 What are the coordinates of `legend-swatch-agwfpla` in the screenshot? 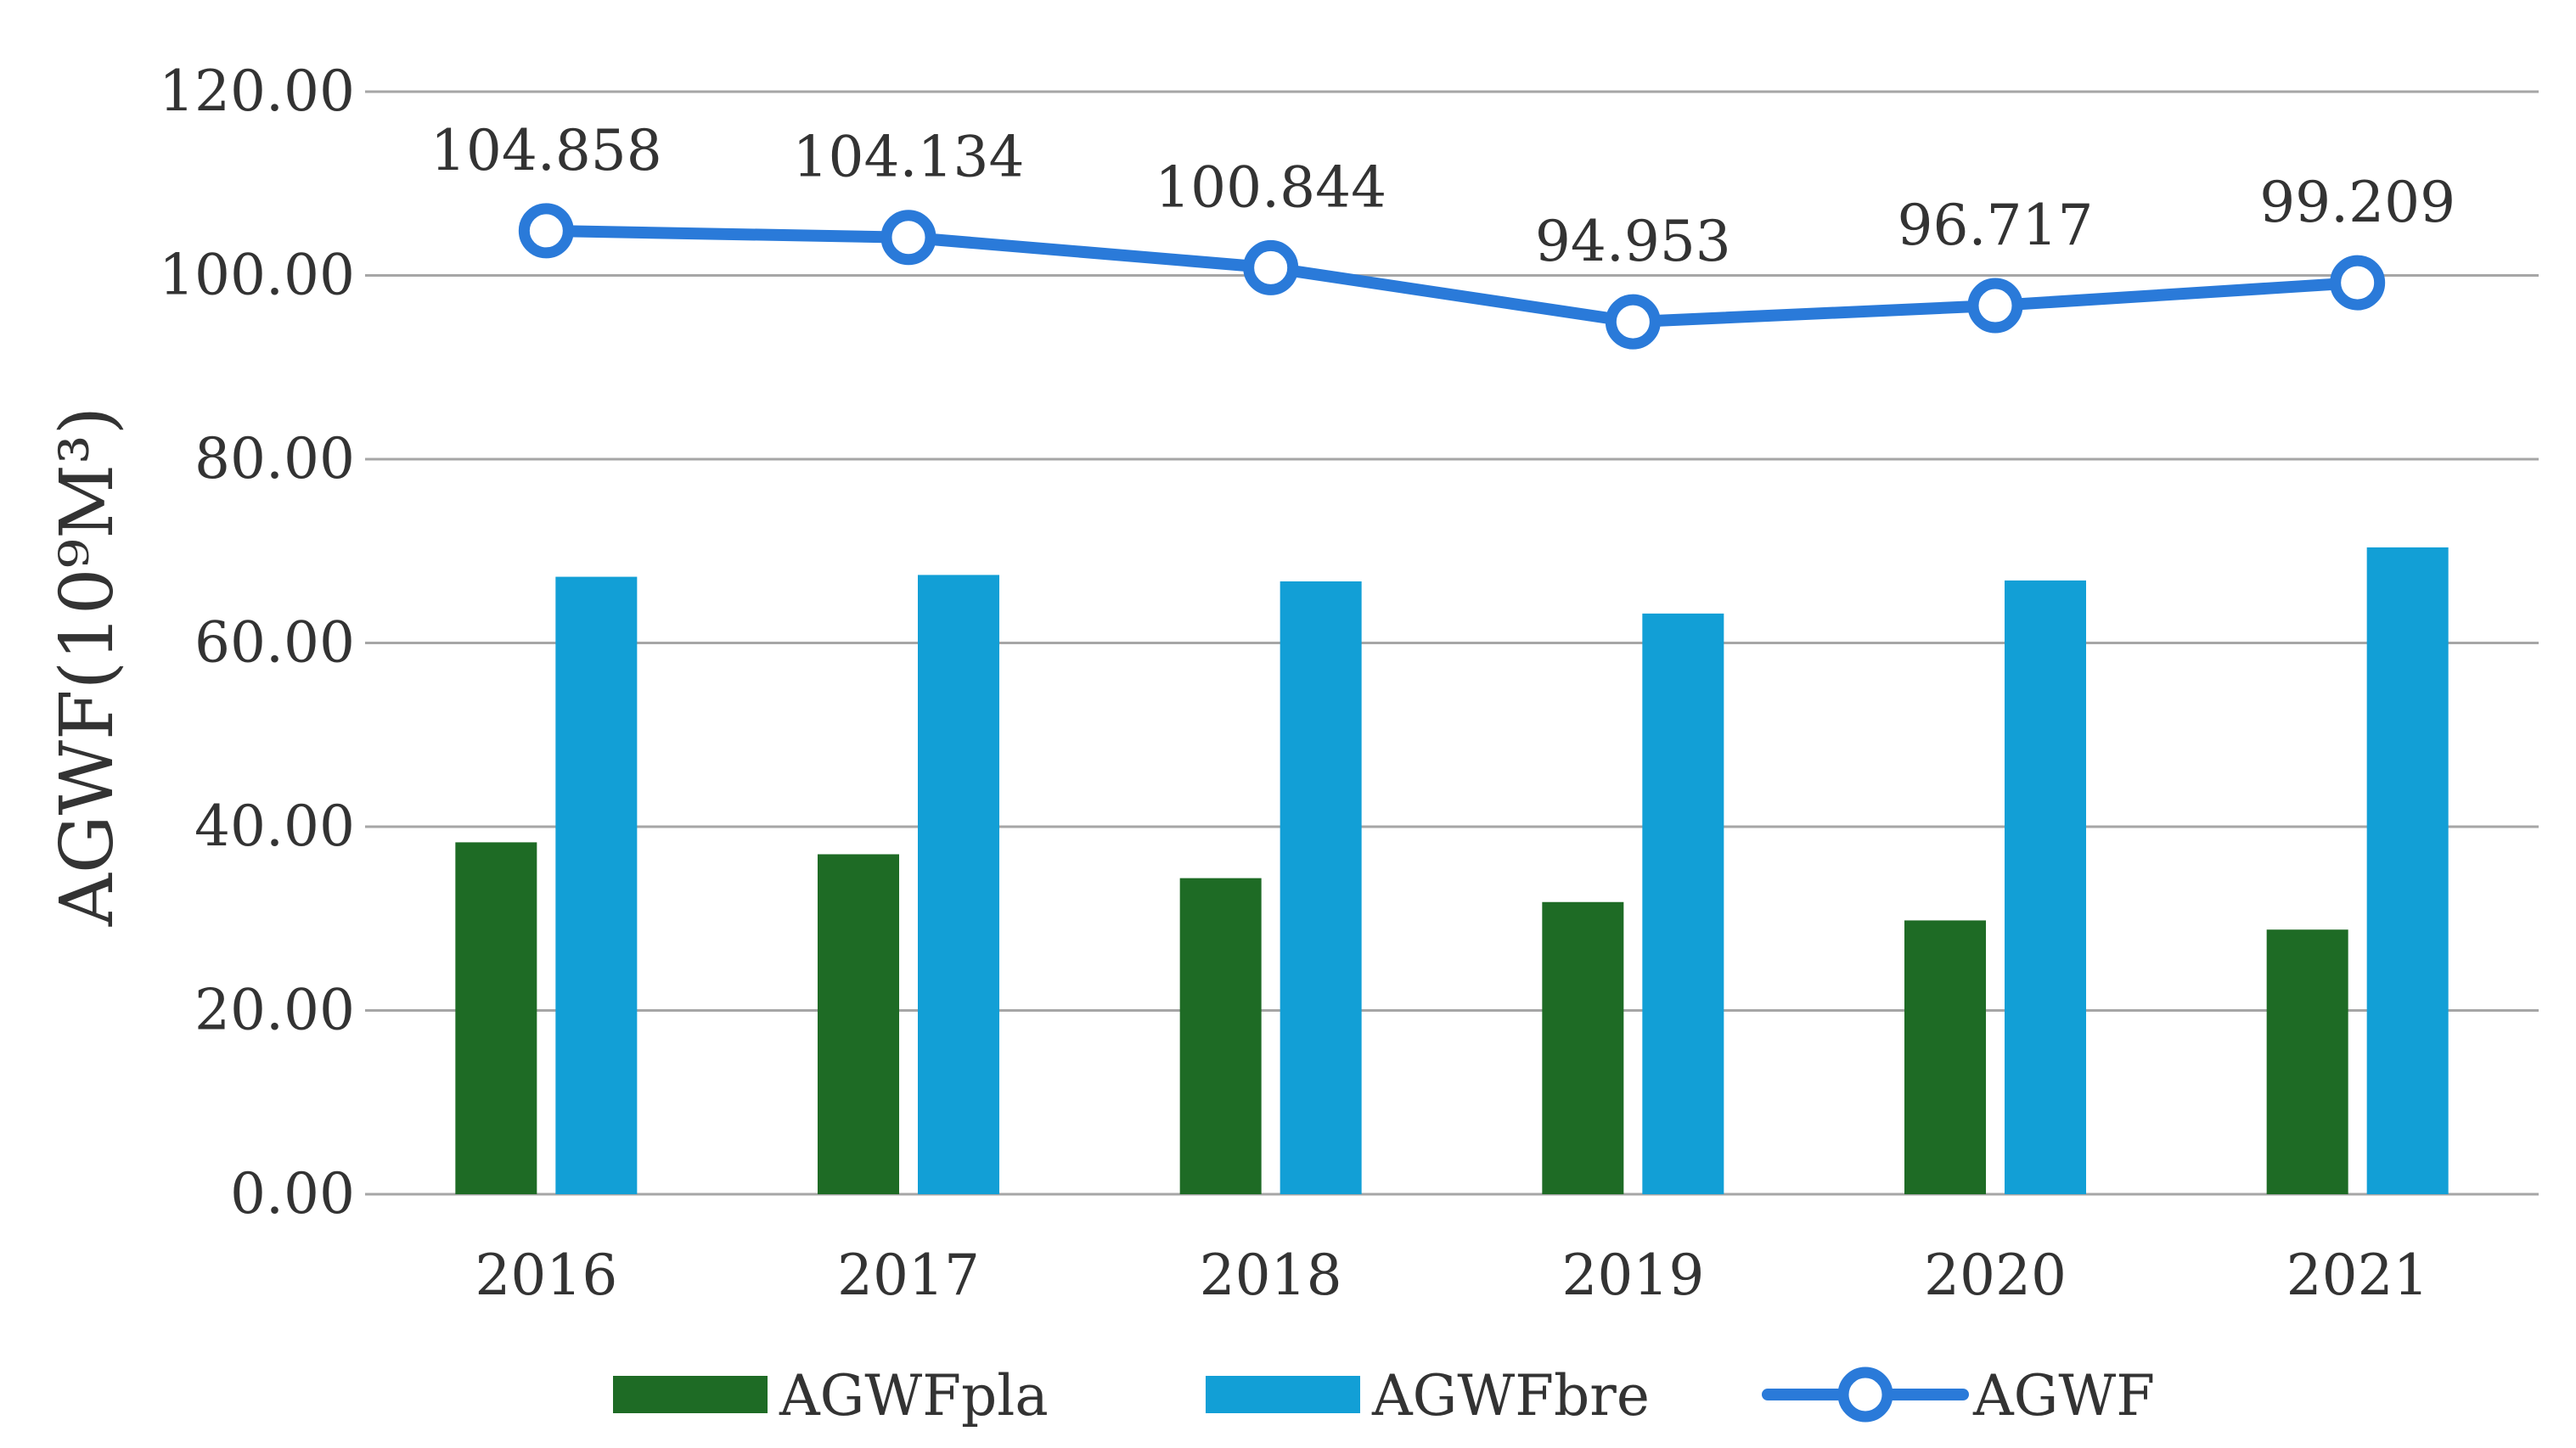 It's located at (690, 1395).